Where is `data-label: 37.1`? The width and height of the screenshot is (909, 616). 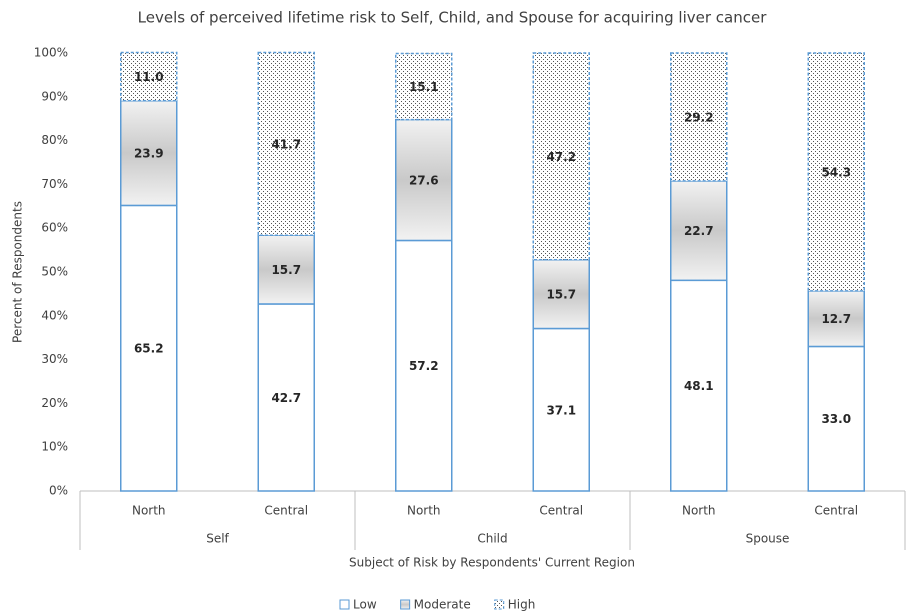 data-label: 37.1 is located at coordinates (561, 410).